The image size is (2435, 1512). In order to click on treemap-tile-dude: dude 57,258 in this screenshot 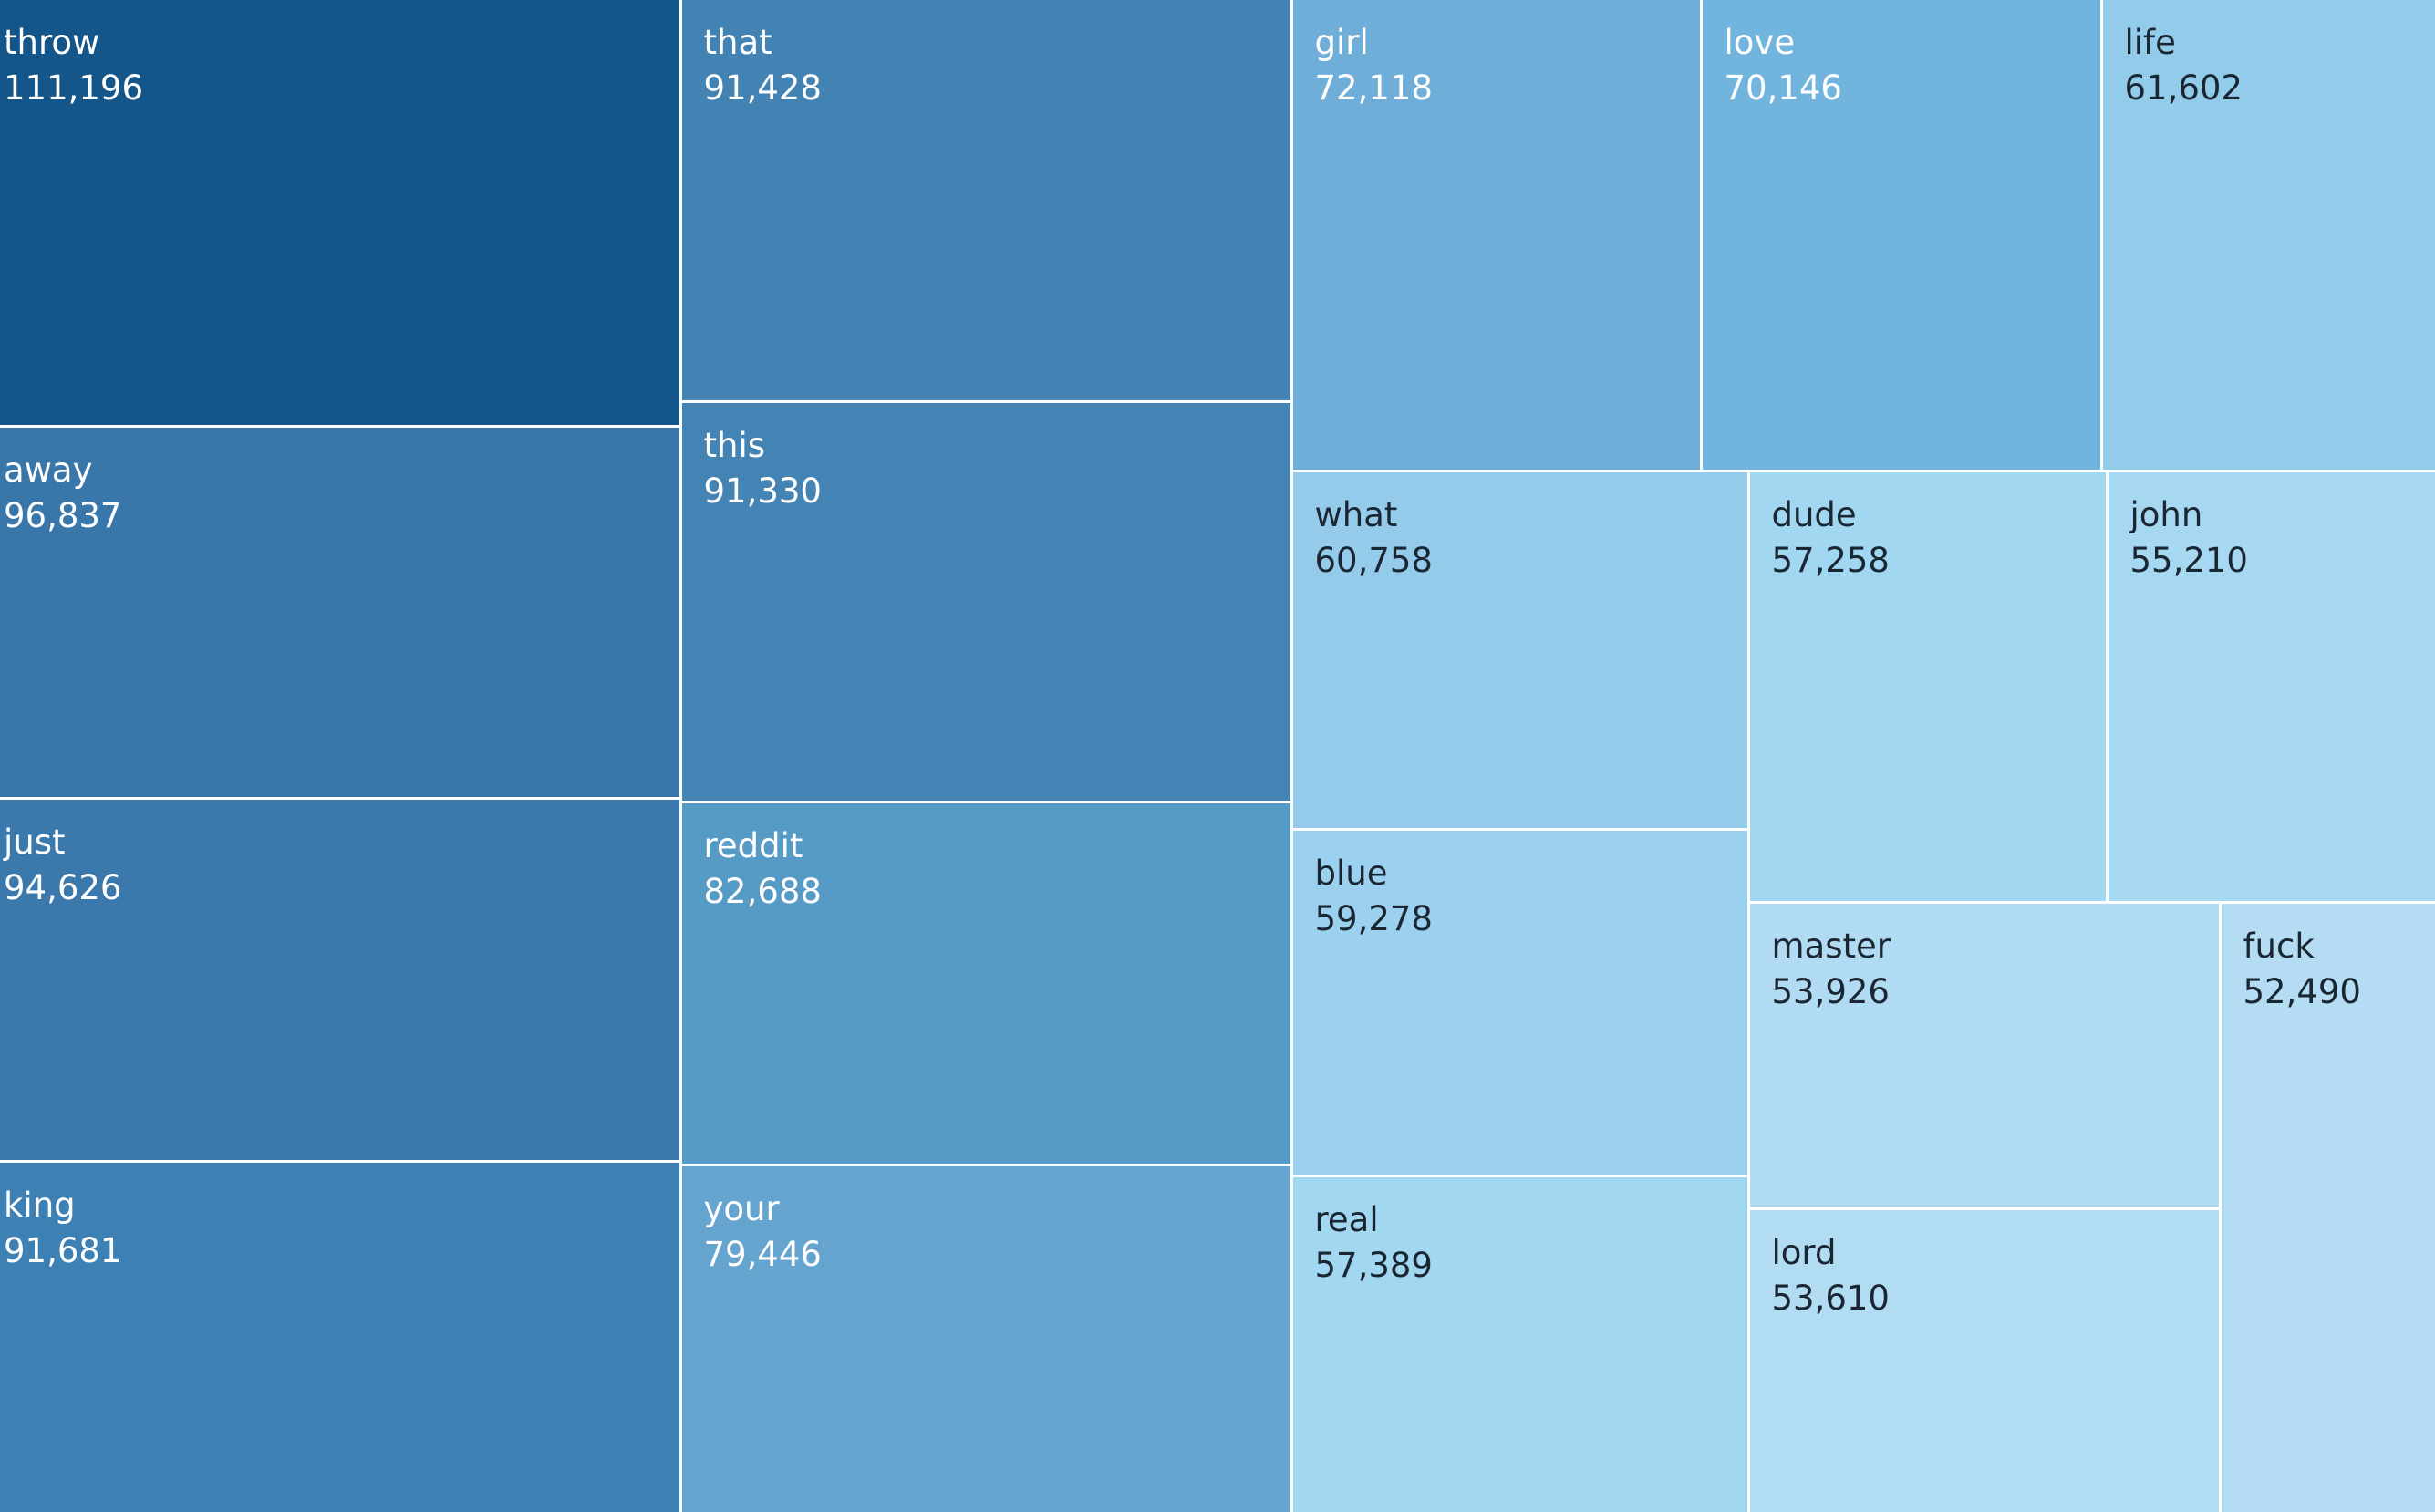, I will do `click(1927, 686)`.